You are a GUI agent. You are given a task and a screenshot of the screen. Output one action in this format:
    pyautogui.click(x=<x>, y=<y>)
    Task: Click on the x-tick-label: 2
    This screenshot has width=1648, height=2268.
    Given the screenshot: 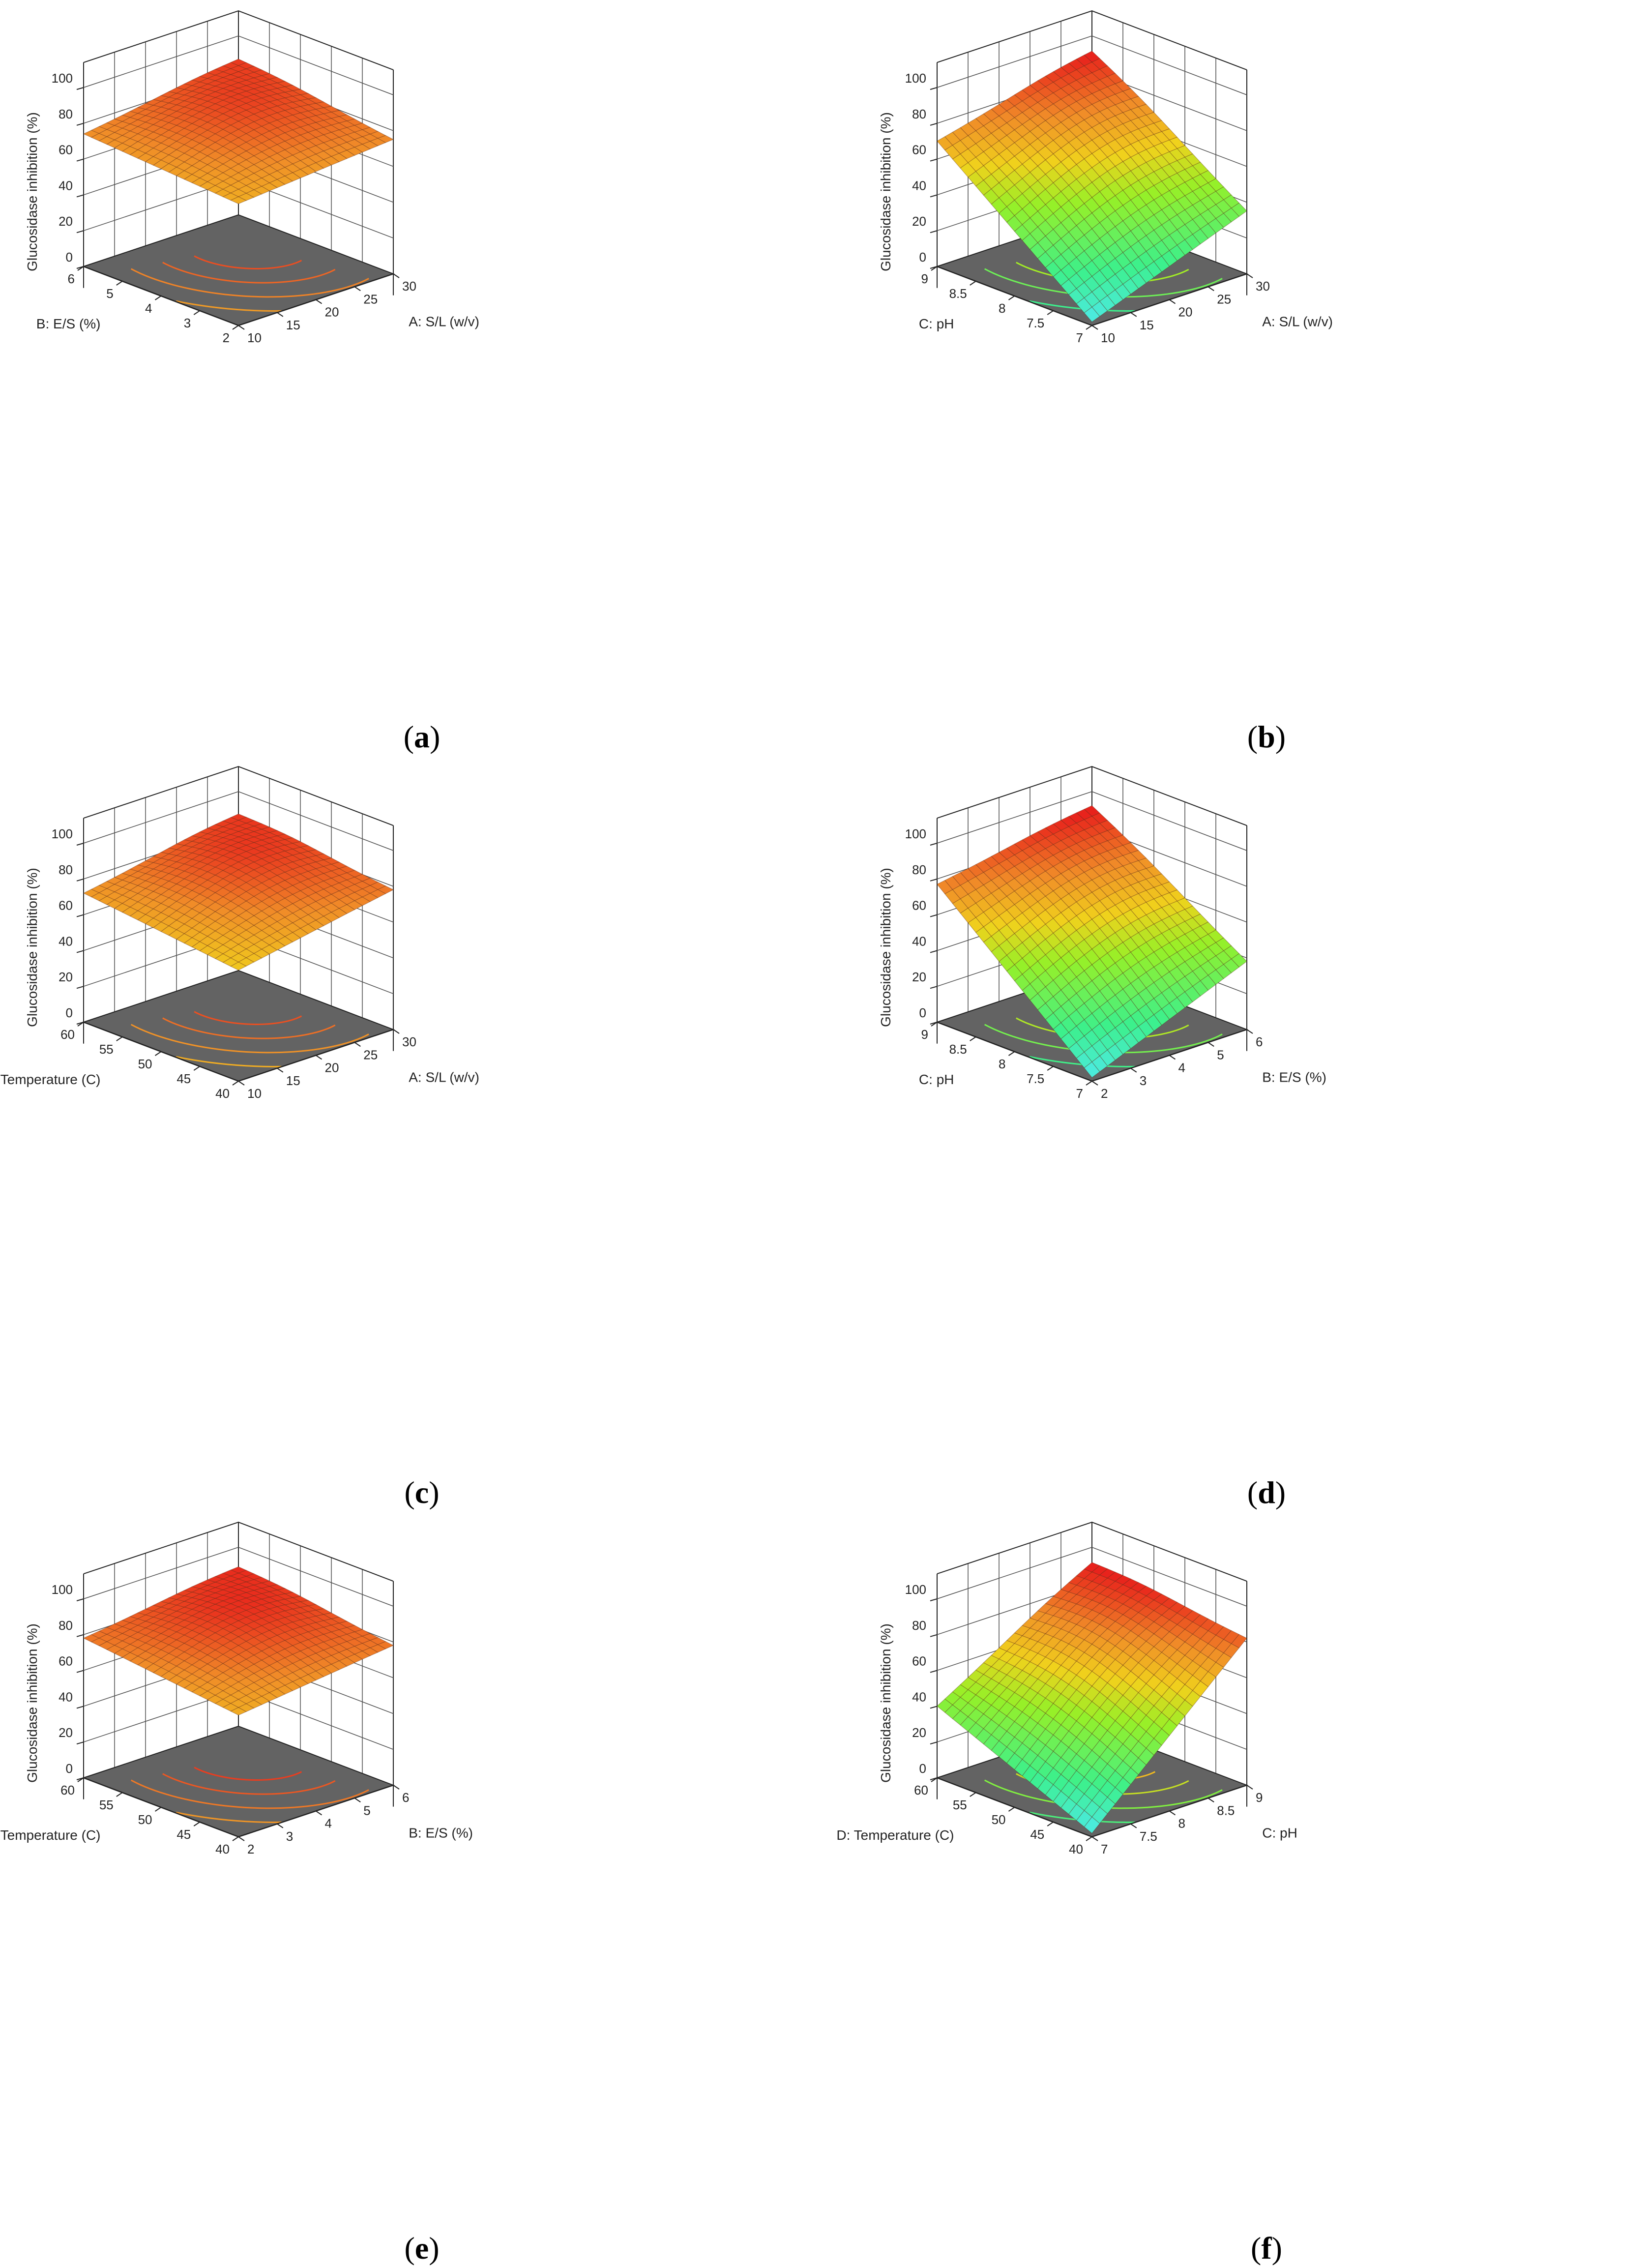 What is the action you would take?
    pyautogui.click(x=251, y=1849)
    